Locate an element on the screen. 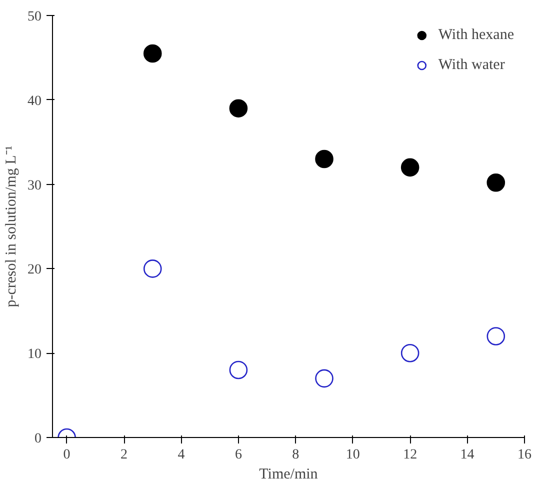 This screenshot has height=485, width=549. x-tick-label: 6 is located at coordinates (238, 455).